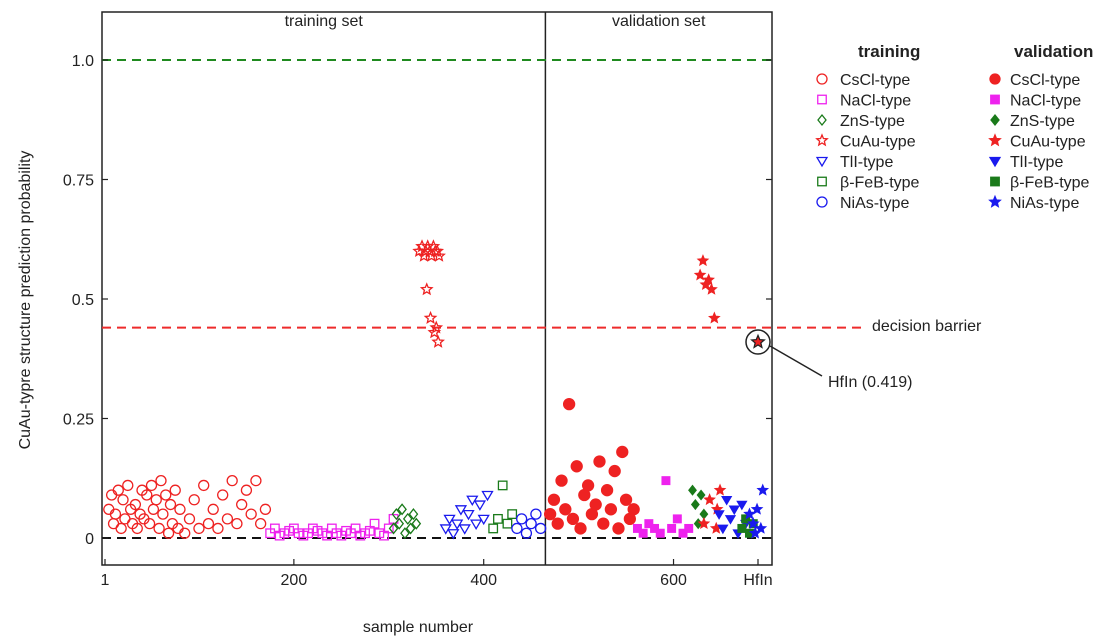  I want to click on data-point-hfin-inner, so click(758, 342).